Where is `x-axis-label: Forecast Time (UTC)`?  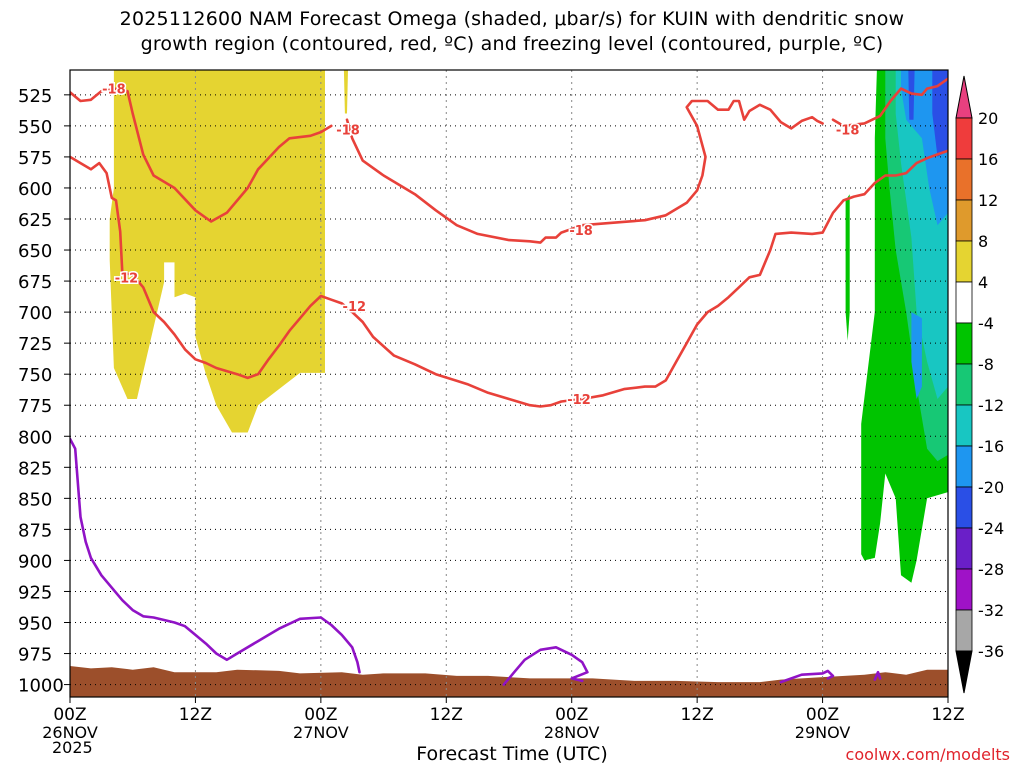
x-axis-label: Forecast Time (UTC) is located at coordinates (512, 754).